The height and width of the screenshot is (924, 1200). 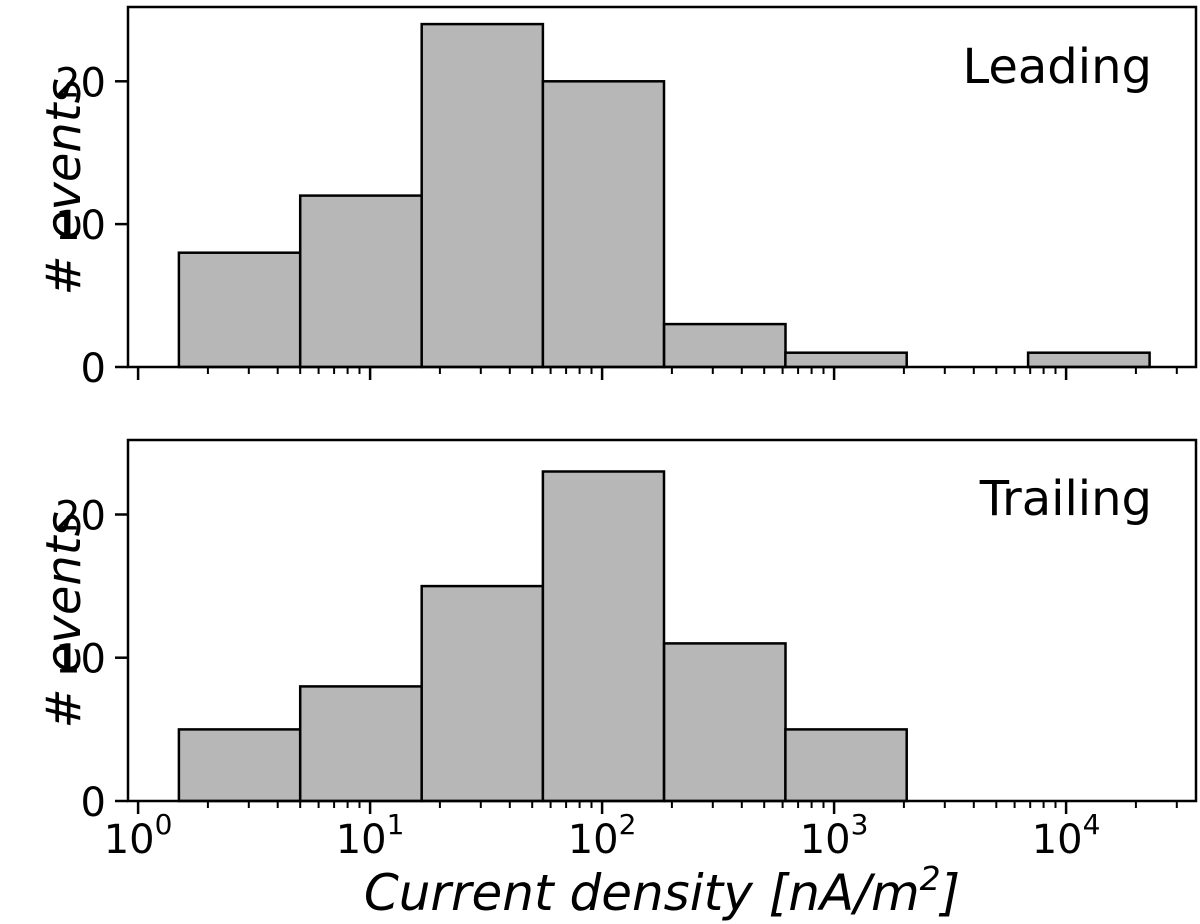 I want to click on x-tick-label: 10⁰, so click(x=138, y=835).